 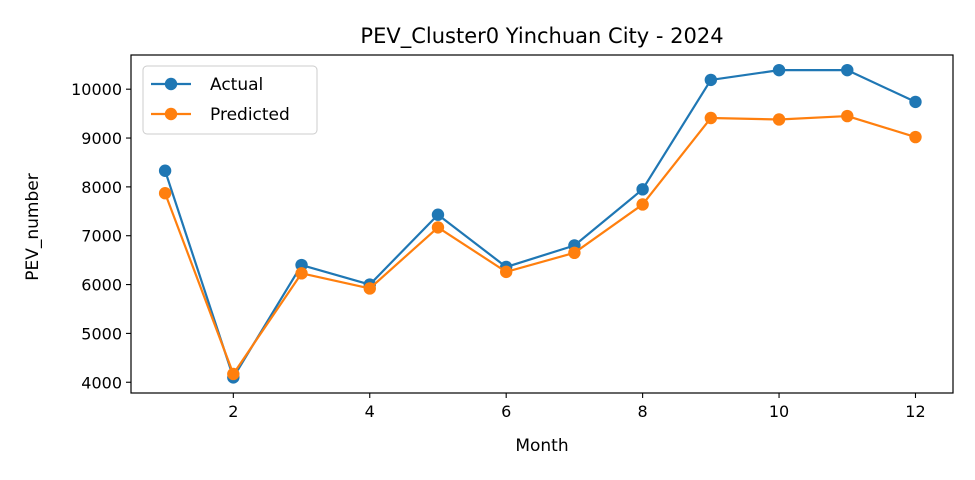 What do you see at coordinates (101, 333) in the screenshot?
I see `y-tick-label: 5000` at bounding box center [101, 333].